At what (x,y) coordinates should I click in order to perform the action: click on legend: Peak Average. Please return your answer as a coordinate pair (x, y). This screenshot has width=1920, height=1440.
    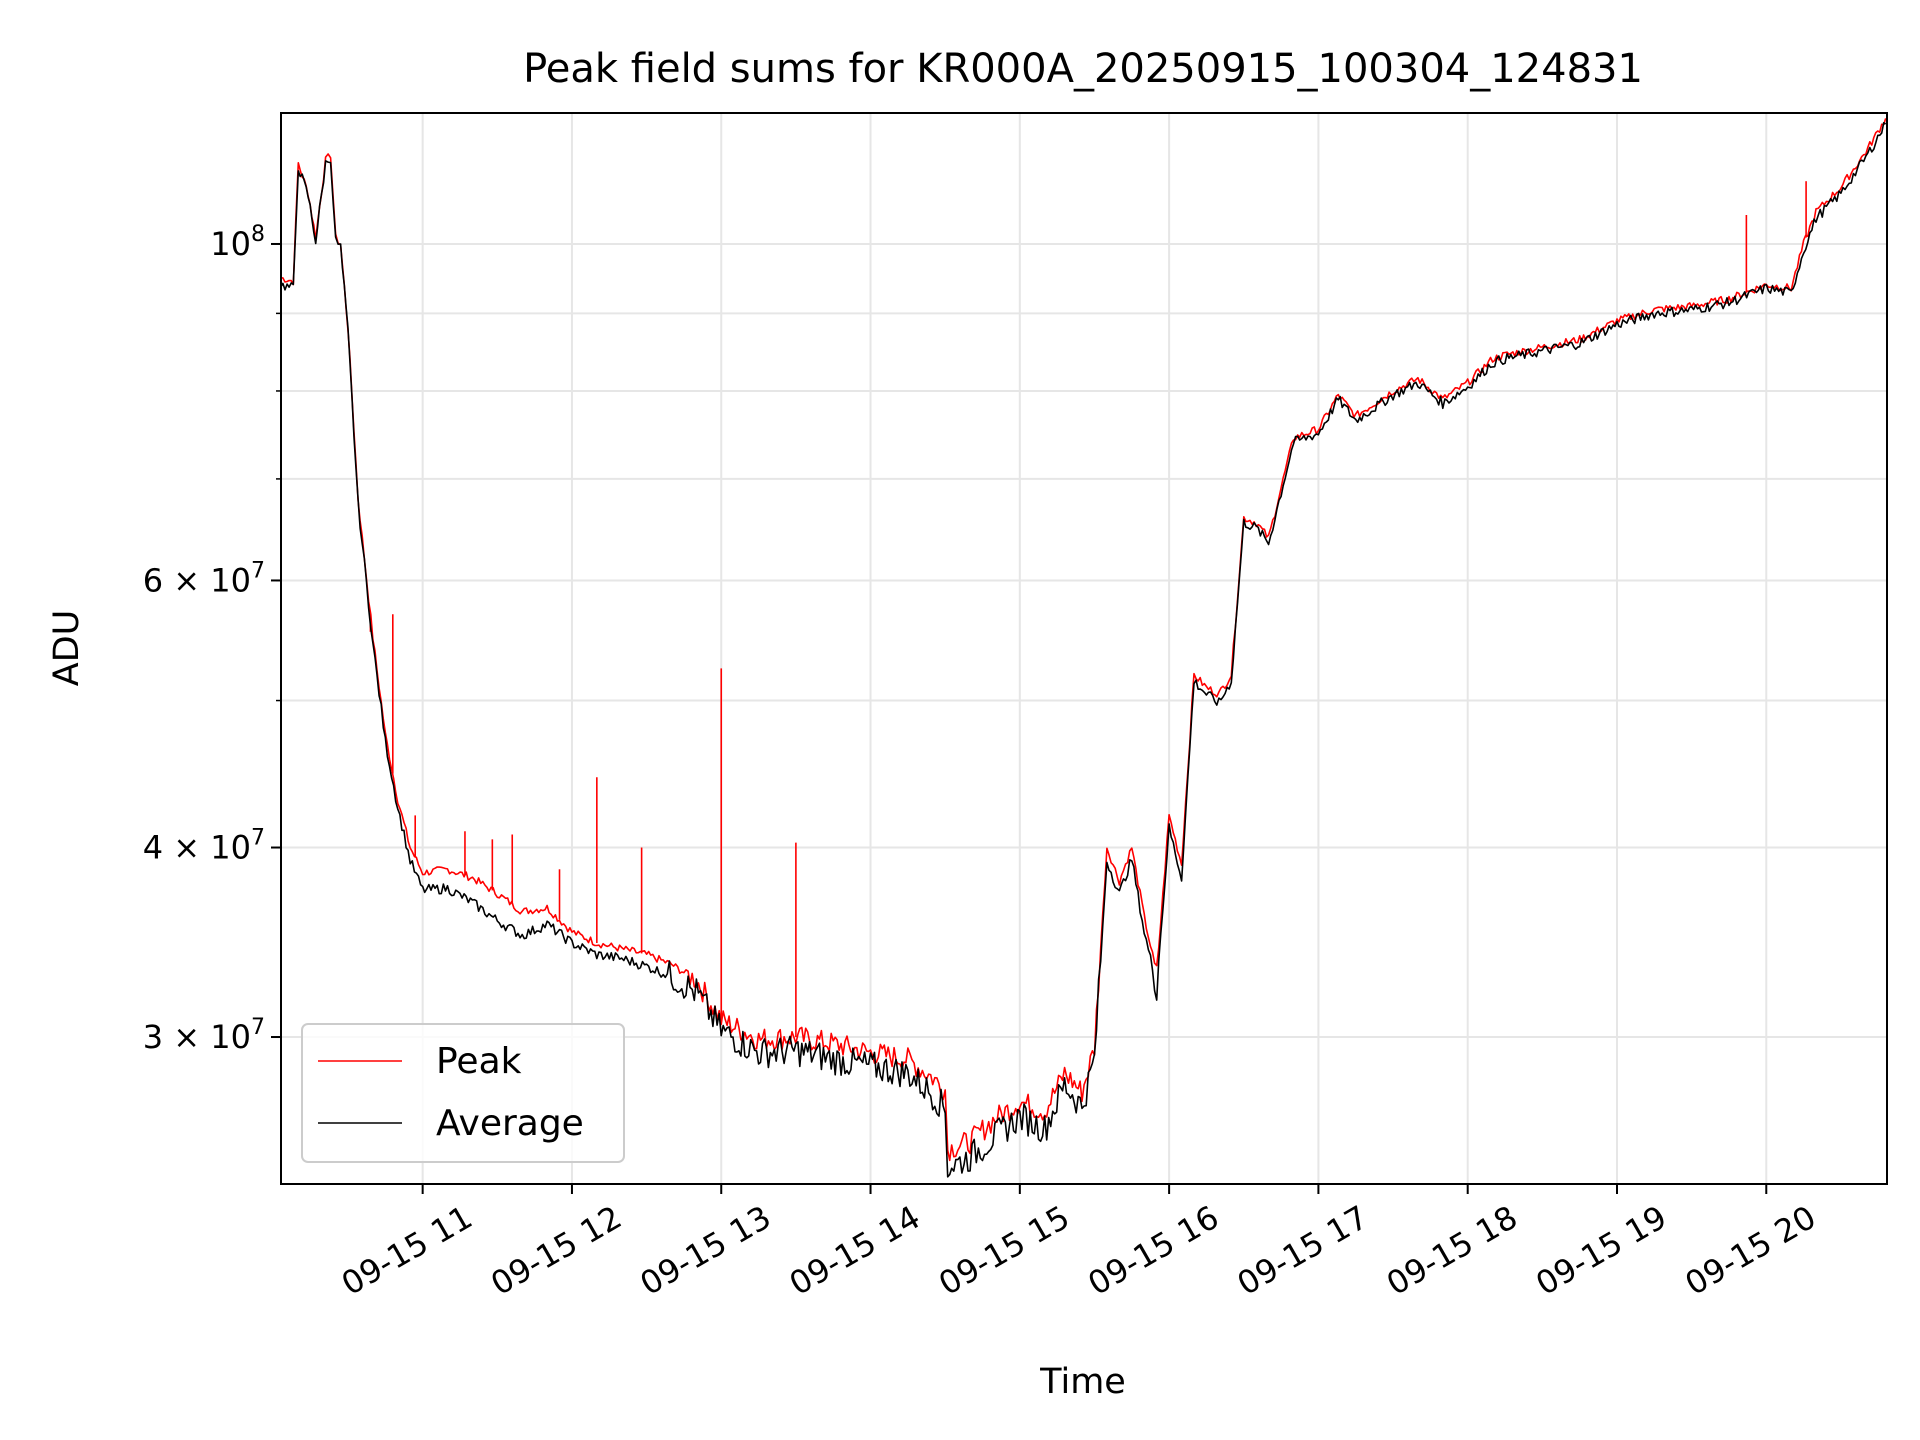
    Looking at the image, I should click on (463, 1093).